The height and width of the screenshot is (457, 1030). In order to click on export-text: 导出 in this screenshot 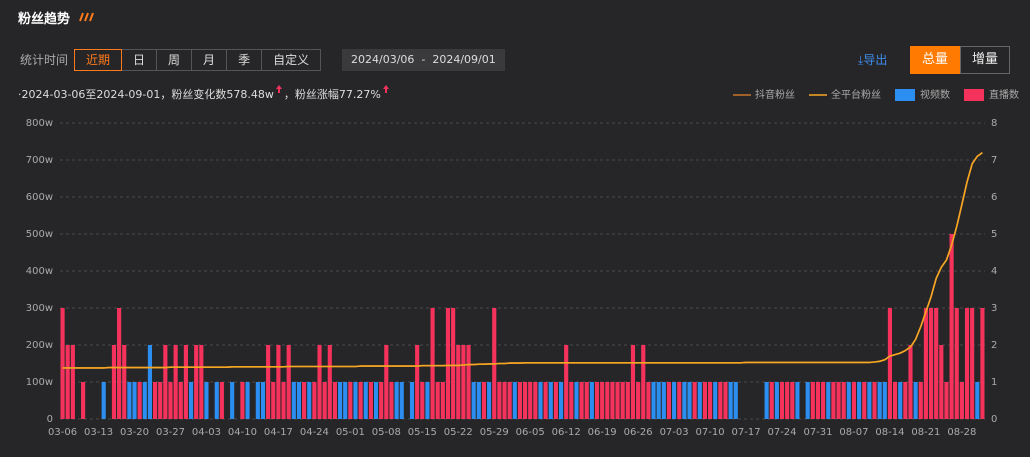, I will do `click(875, 60)`.